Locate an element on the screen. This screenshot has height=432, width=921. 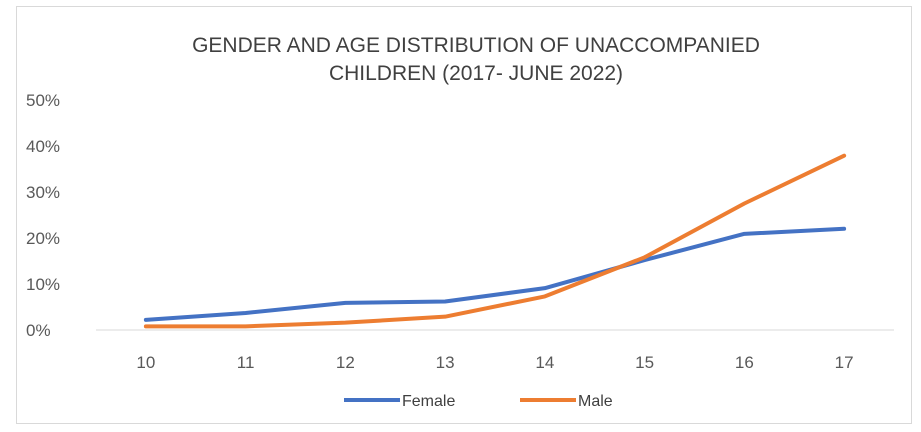
x-tick-label: 10 is located at coordinates (145, 362).